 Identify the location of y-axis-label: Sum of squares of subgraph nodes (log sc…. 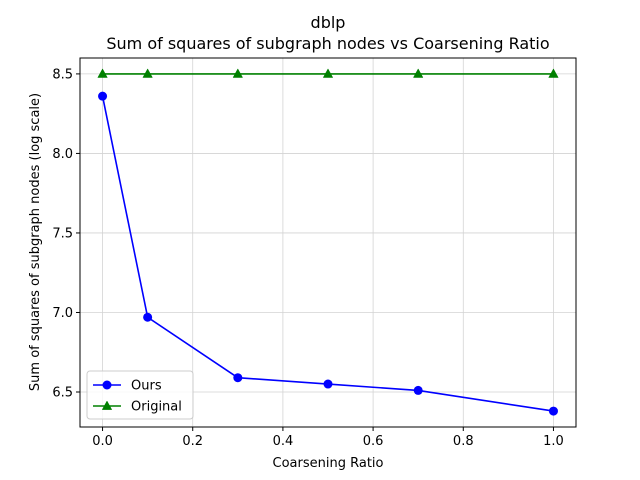
(35, 242).